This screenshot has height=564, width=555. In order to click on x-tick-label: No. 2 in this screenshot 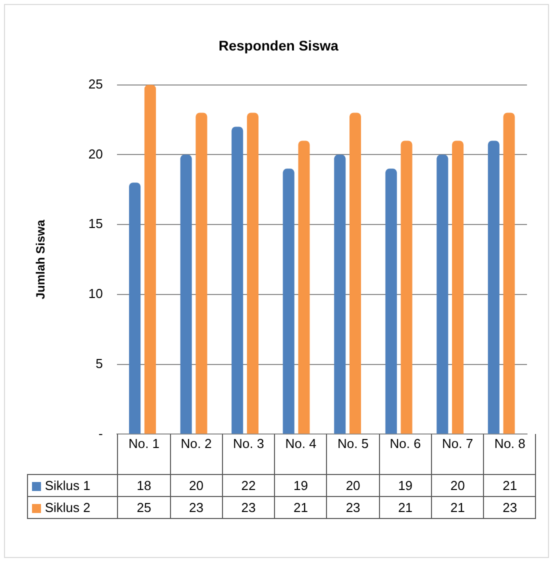, I will do `click(196, 454)`.